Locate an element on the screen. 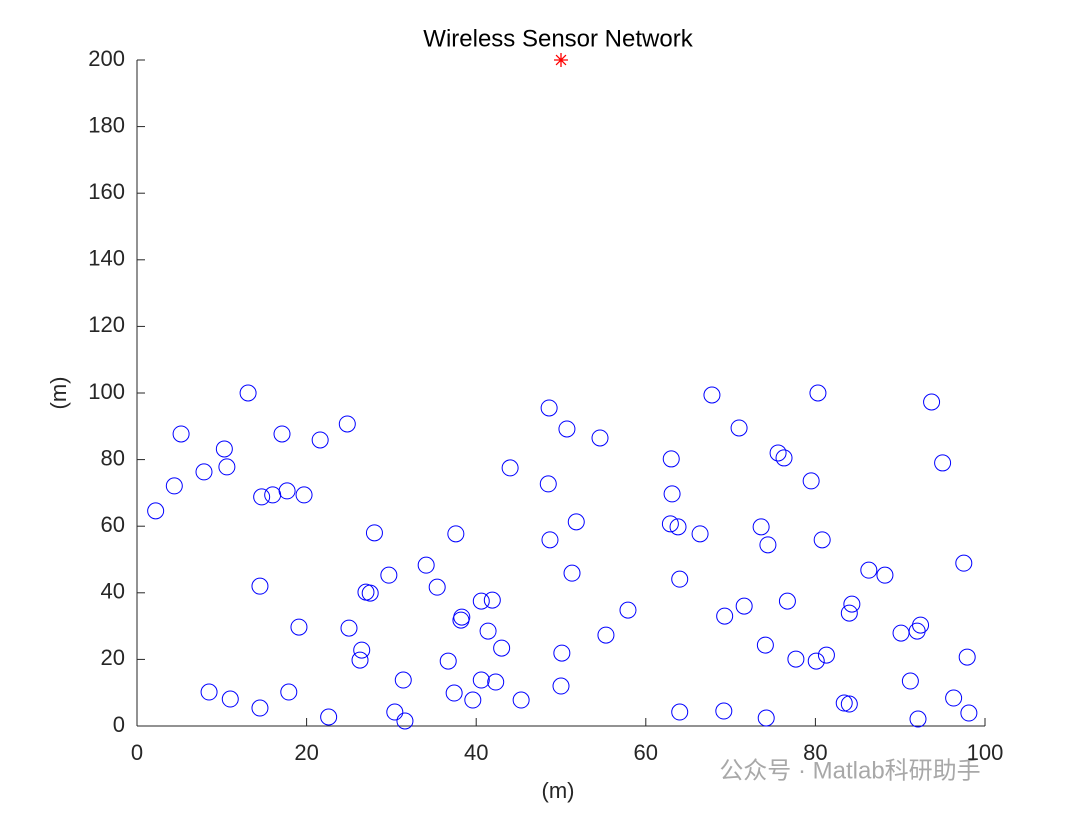 This screenshot has width=1080, height=819. x-tick-label: 20 is located at coordinates (306, 752).